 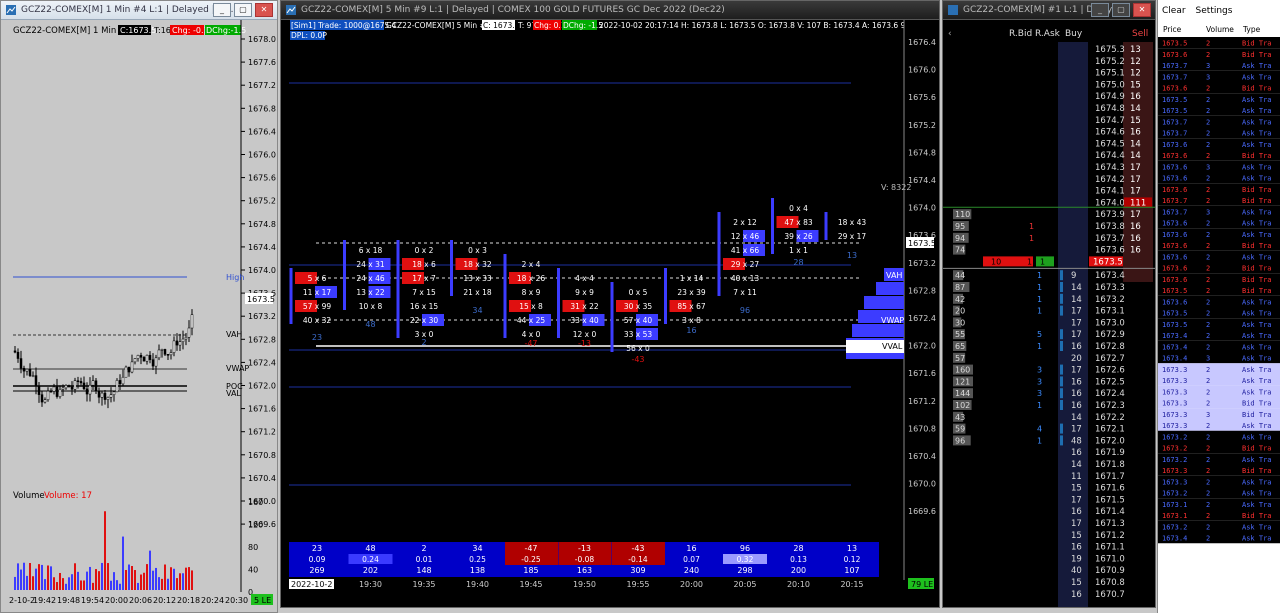 I want to click on tas-price: 1673.3, so click(x=1174, y=471).